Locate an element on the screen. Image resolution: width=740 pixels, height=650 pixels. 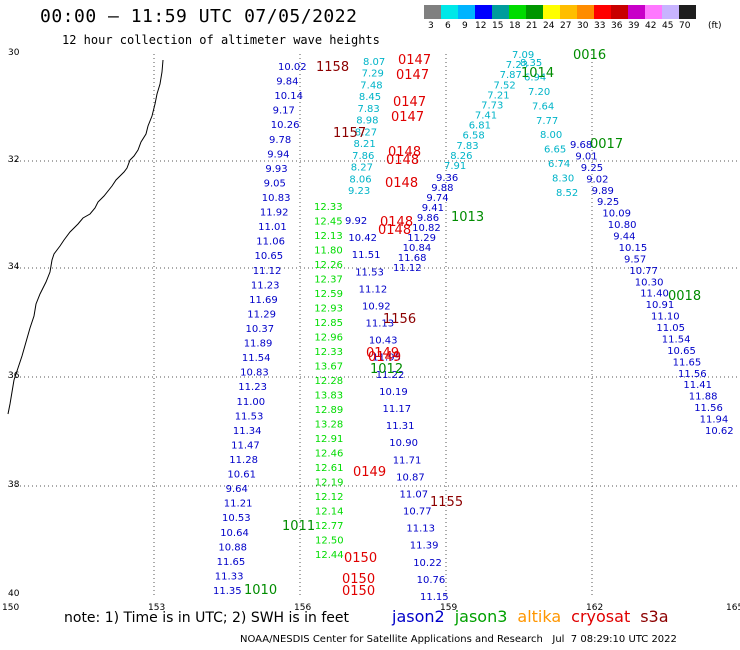
wave-height-label: 12.85 is located at coordinates (328, 323).